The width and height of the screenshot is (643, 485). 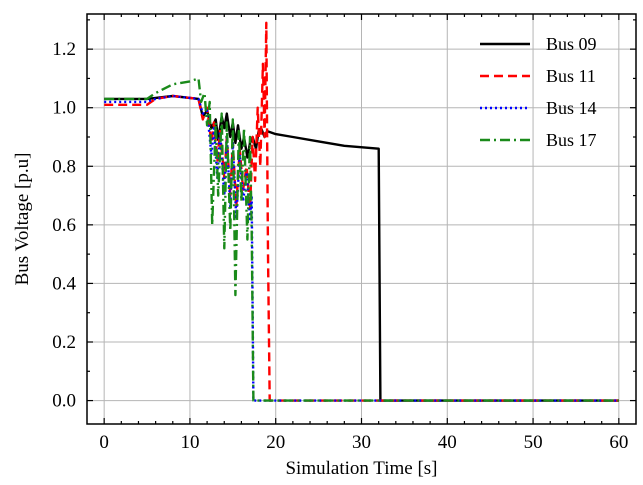 What do you see at coordinates (571, 76) in the screenshot?
I see `legend-label: Bus 11` at bounding box center [571, 76].